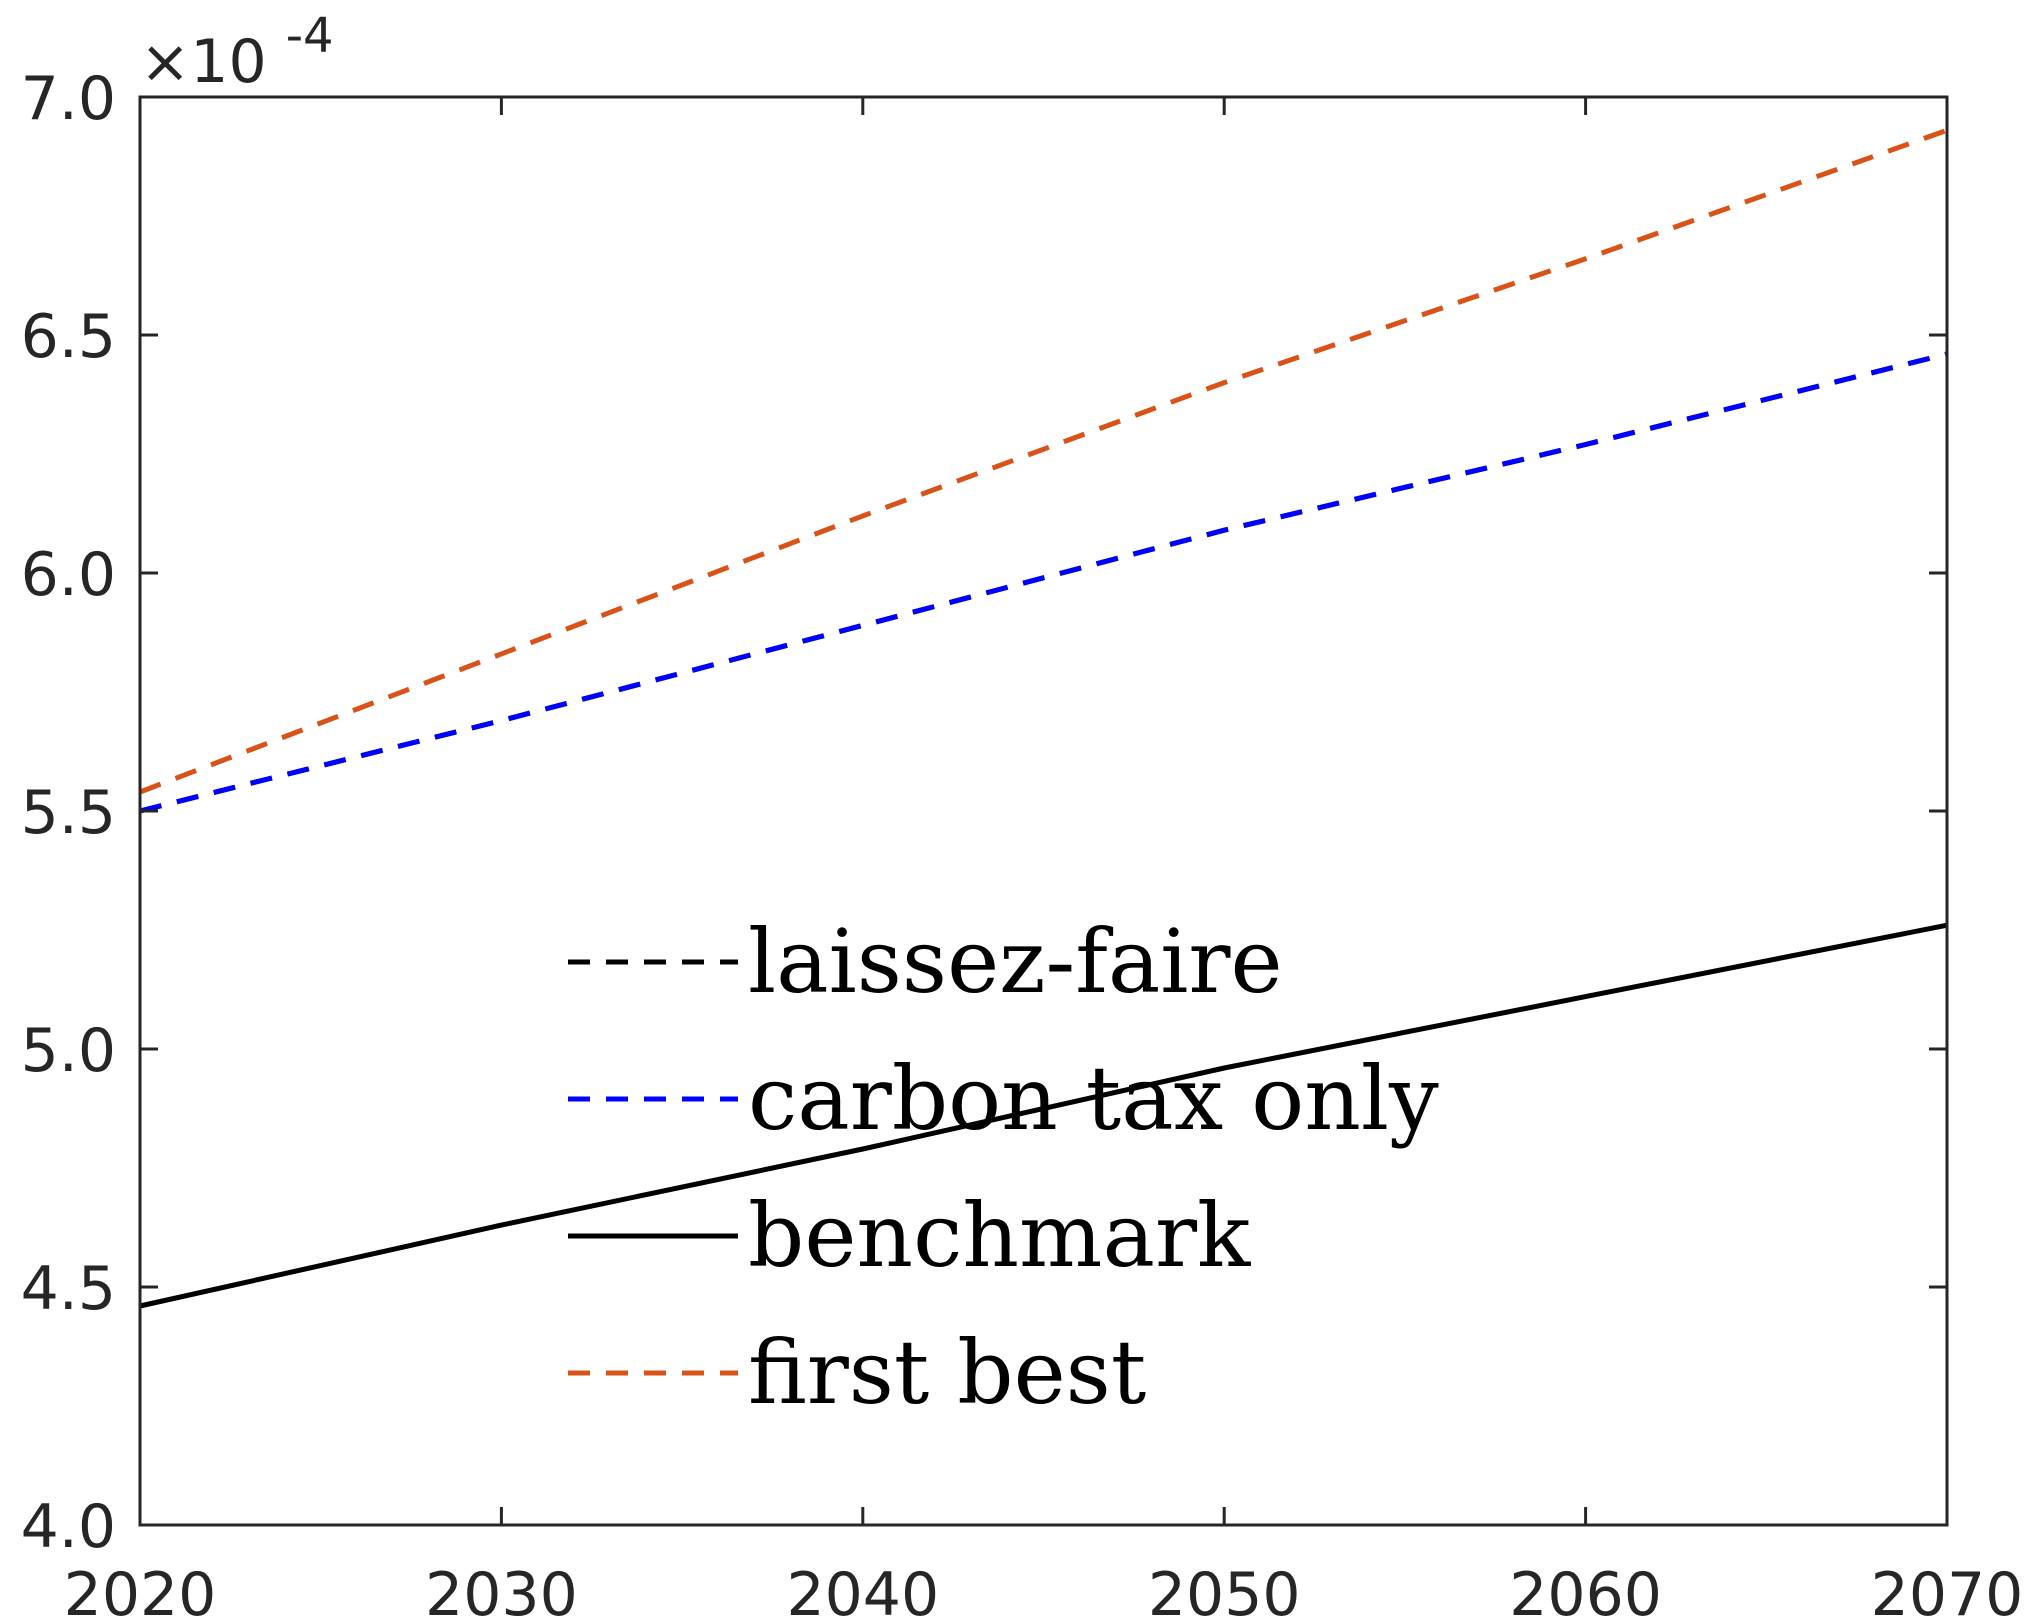 The width and height of the screenshot is (2037, 1622). What do you see at coordinates (1585, 1591) in the screenshot?
I see `x-tick-label: 2060` at bounding box center [1585, 1591].